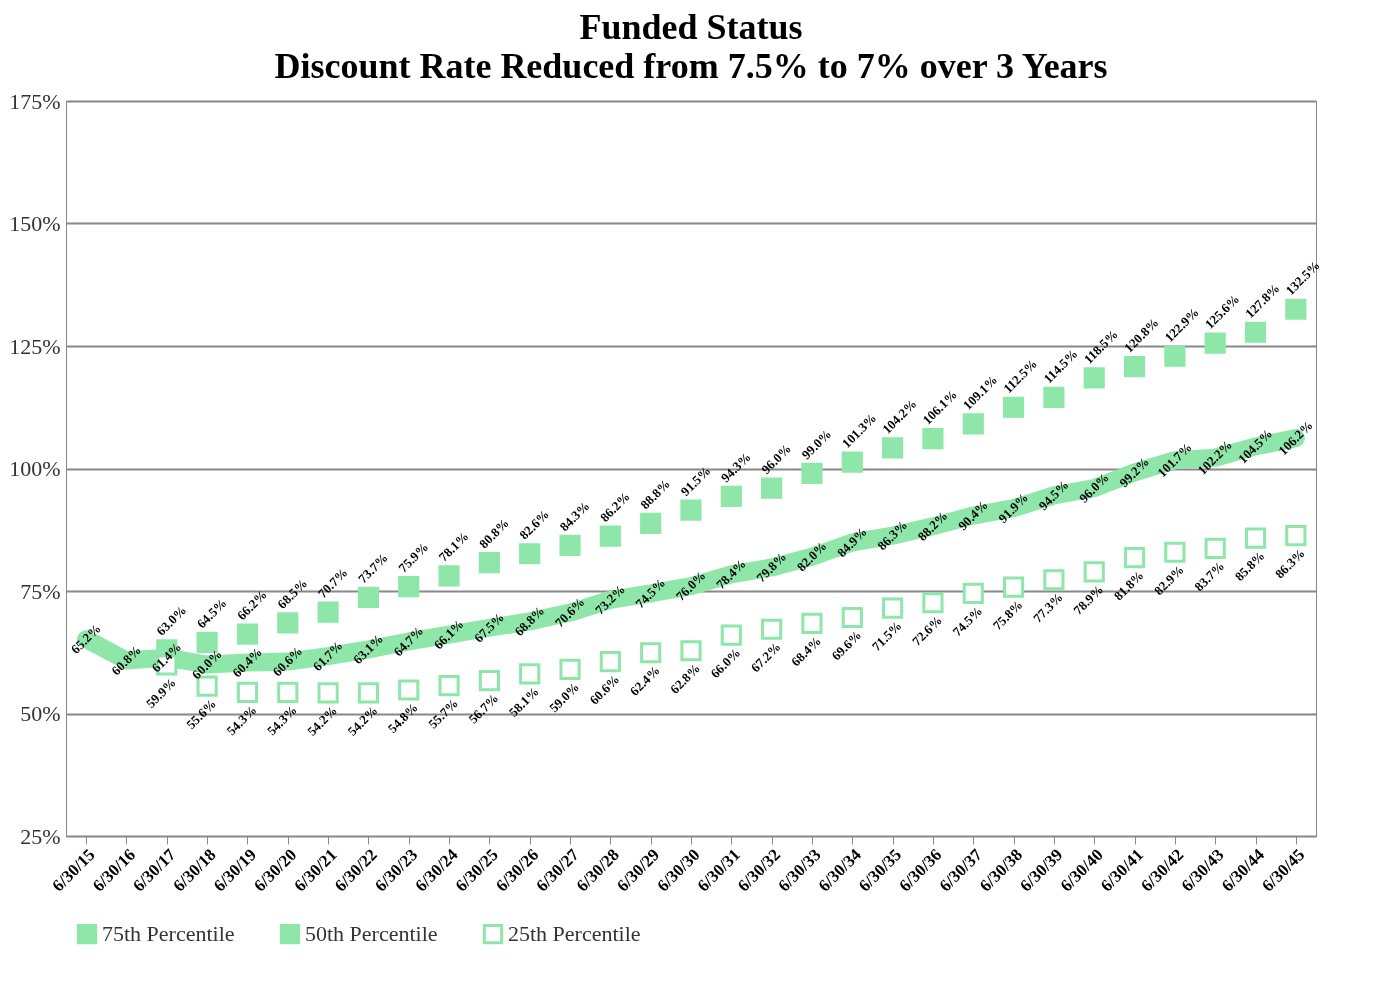  What do you see at coordinates (691, 66) in the screenshot?
I see `chart-subtitle: Discount Rate Reduced from 7.5% to 7% over 3 Years` at bounding box center [691, 66].